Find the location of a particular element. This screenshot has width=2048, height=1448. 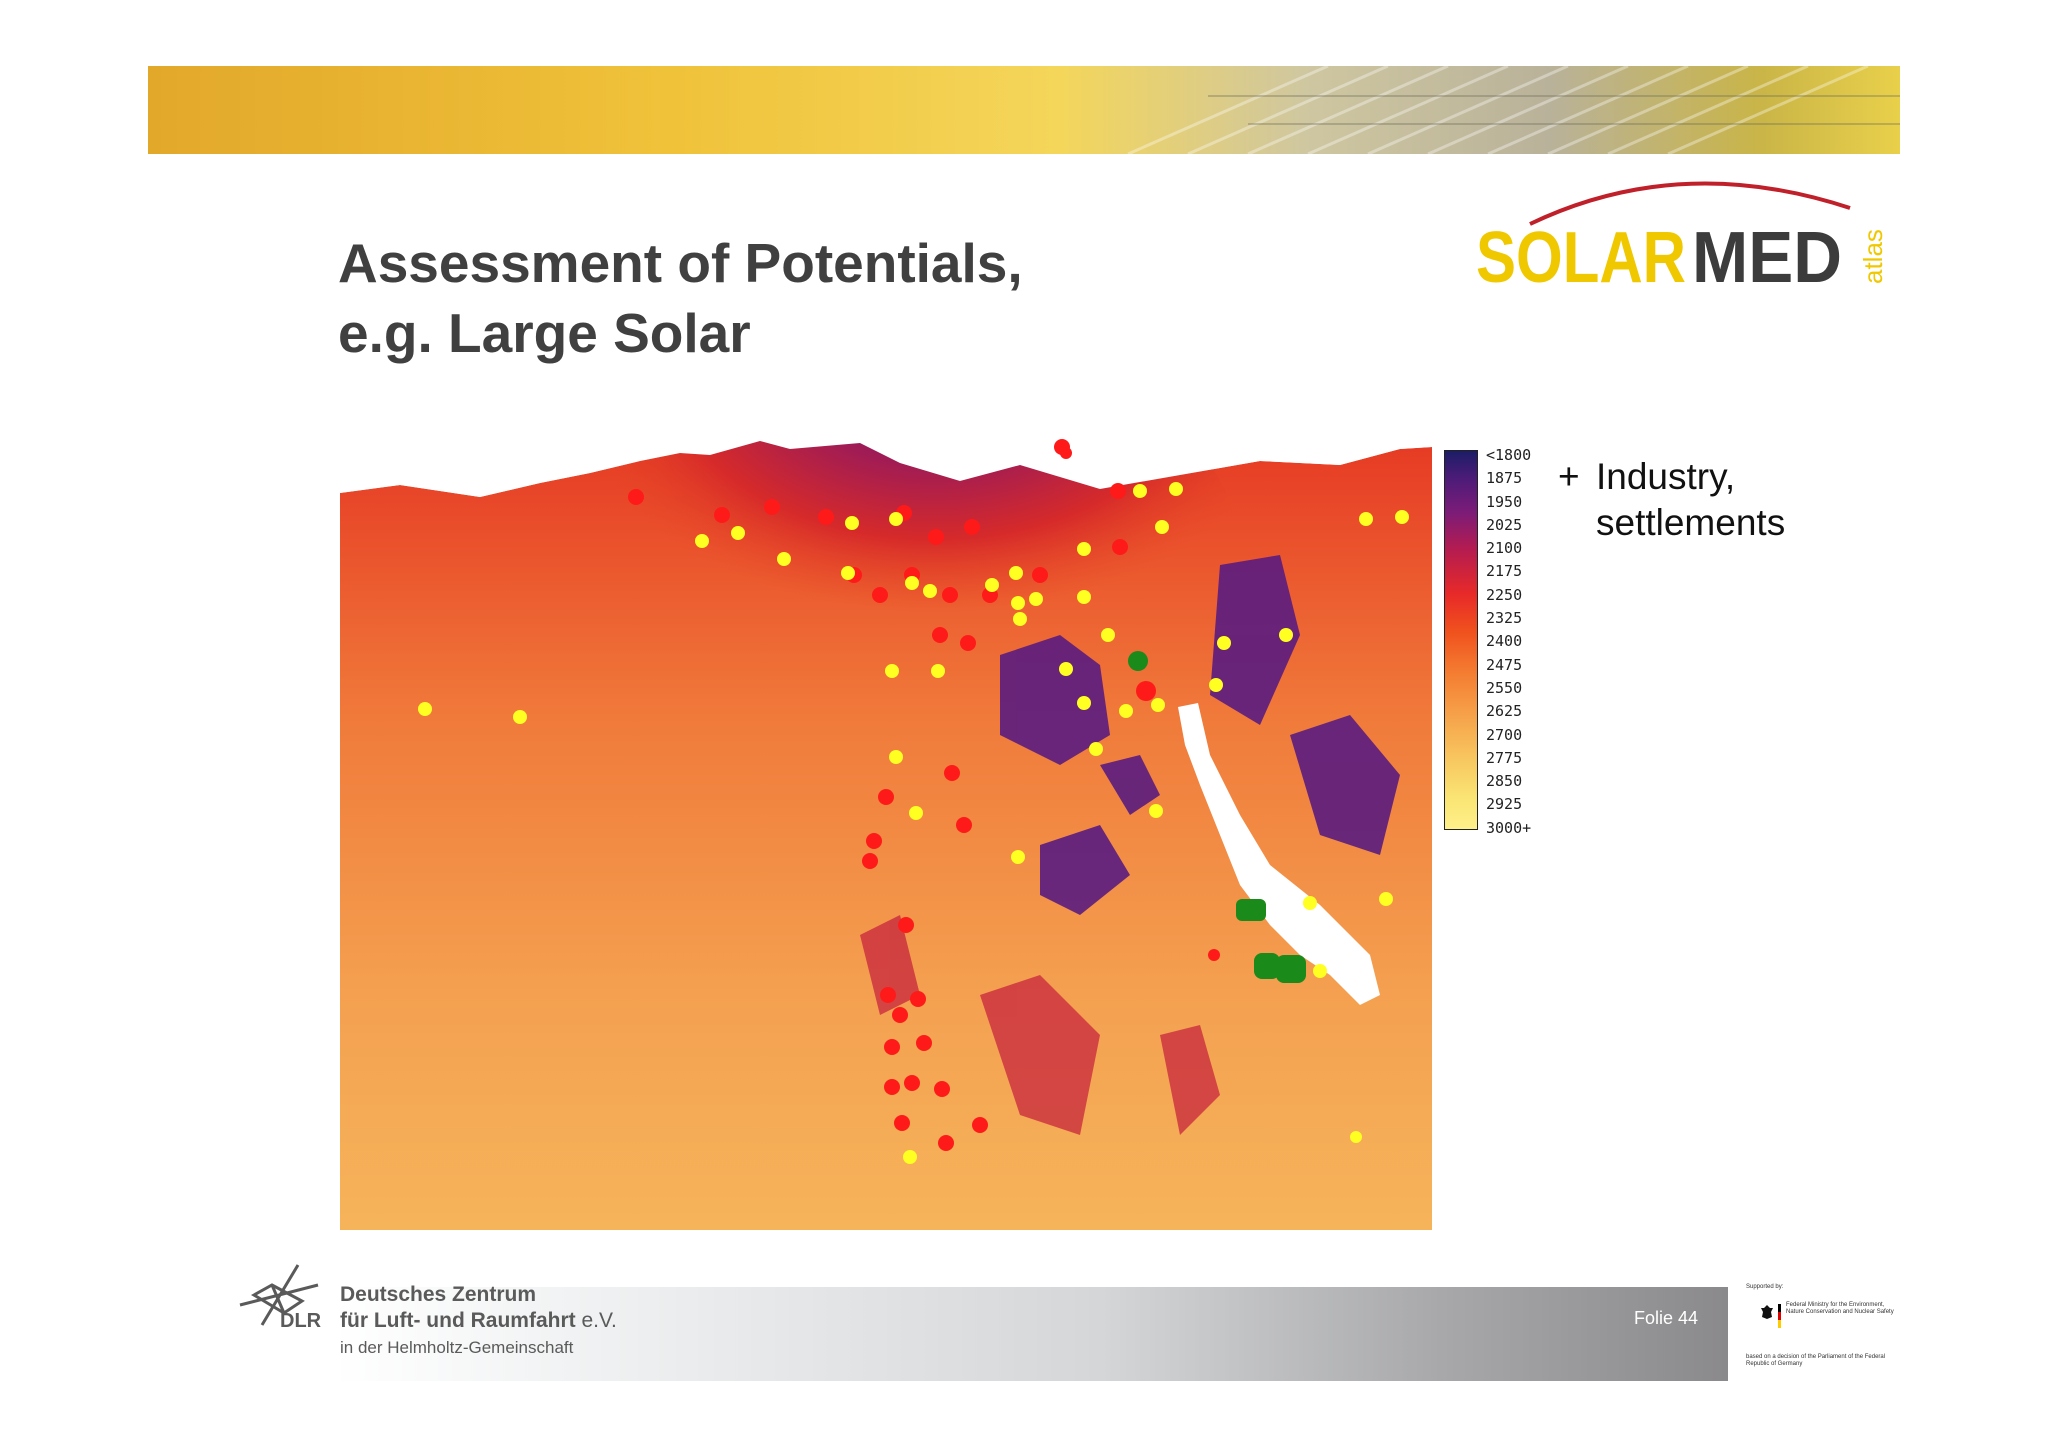

logo-arc is located at coordinates (1690, 203).